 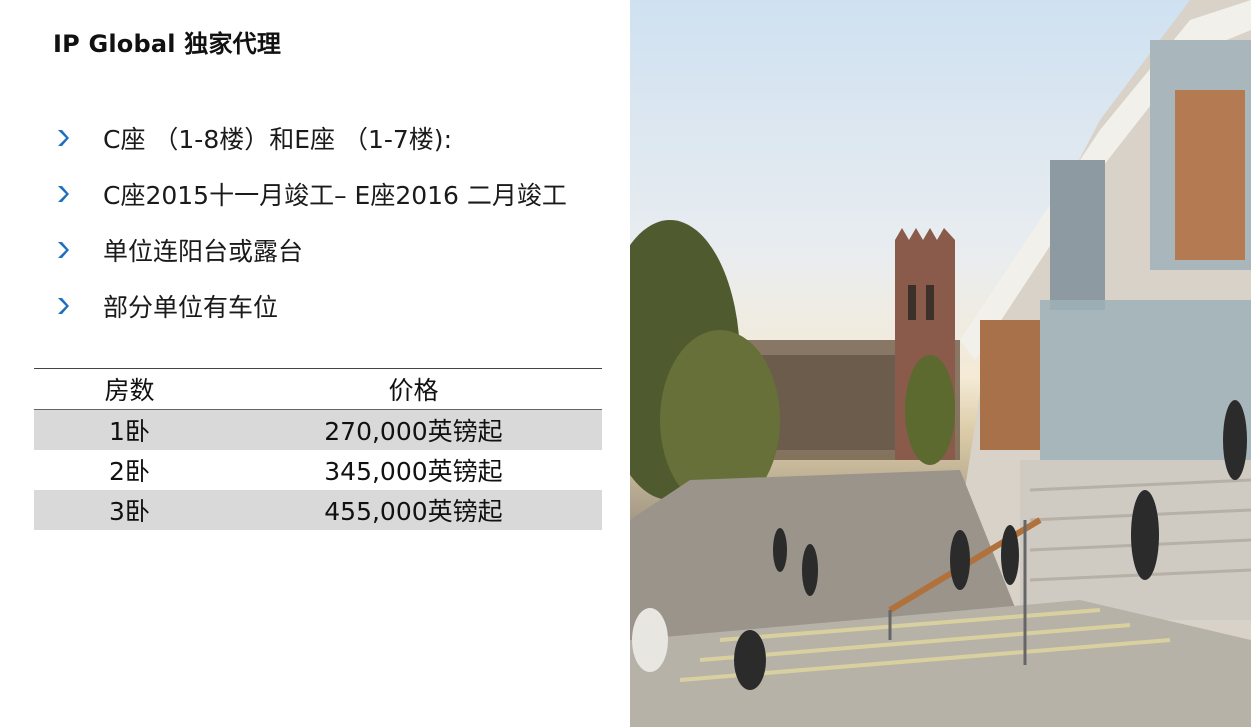 What do you see at coordinates (413, 471) in the screenshot?
I see `table-cell-price: 345,000英镑起` at bounding box center [413, 471].